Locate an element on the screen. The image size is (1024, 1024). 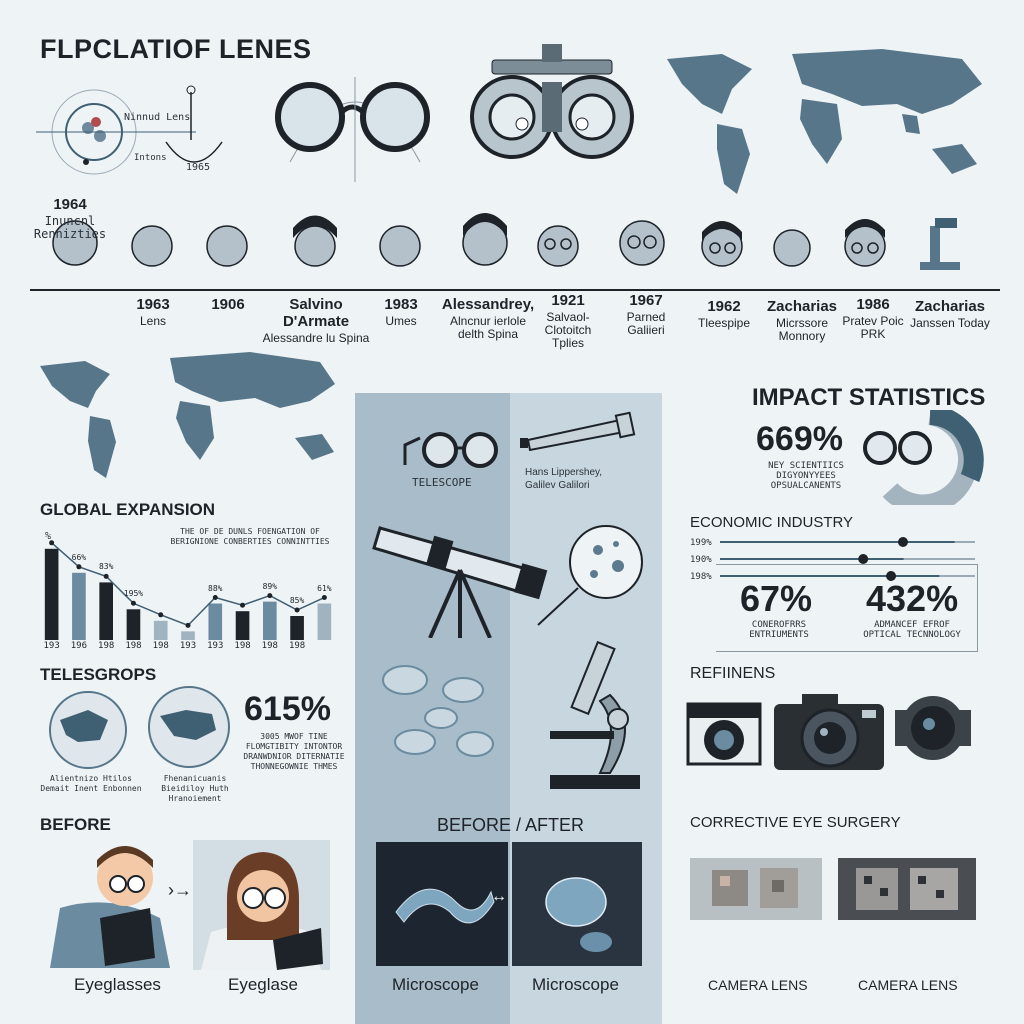
surgery-after-image is located at coordinates (907, 889).